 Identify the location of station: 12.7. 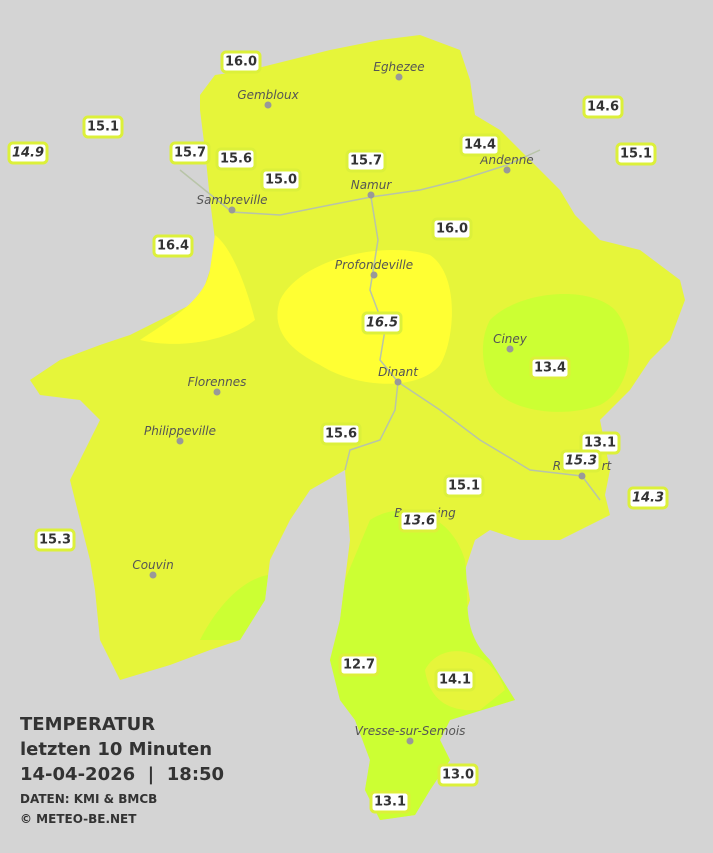
(359, 665).